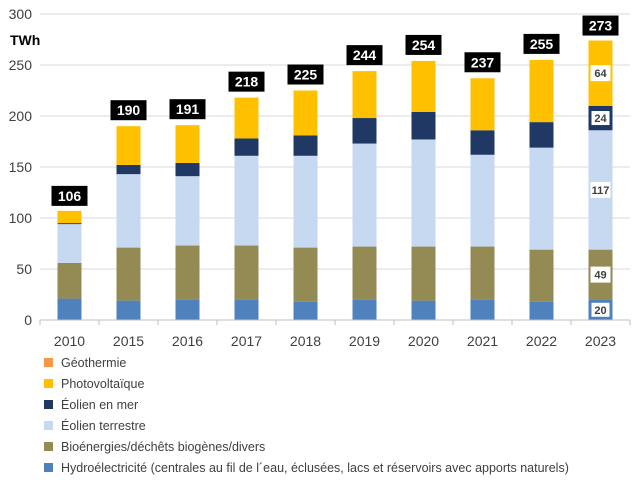 The height and width of the screenshot is (480, 640). Describe the element at coordinates (364, 341) in the screenshot. I see `x-tick-label: 2019` at that location.